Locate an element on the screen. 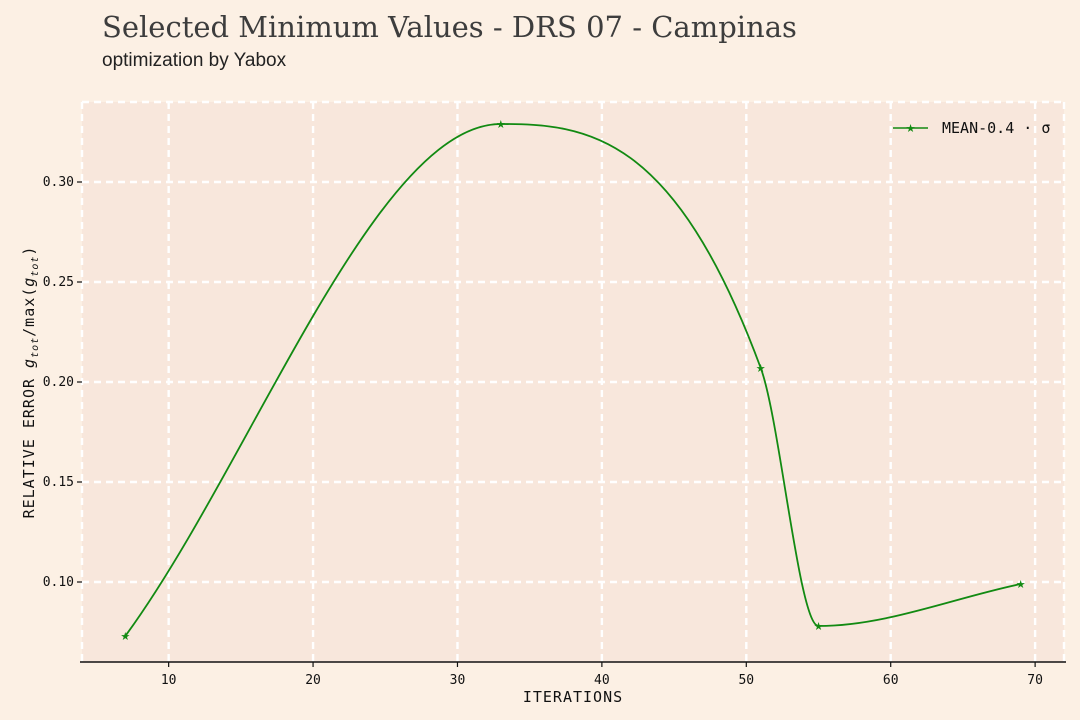  y-axis-label: RELATIVE ERROR gtot/max(gtot) is located at coordinates (30, 382).